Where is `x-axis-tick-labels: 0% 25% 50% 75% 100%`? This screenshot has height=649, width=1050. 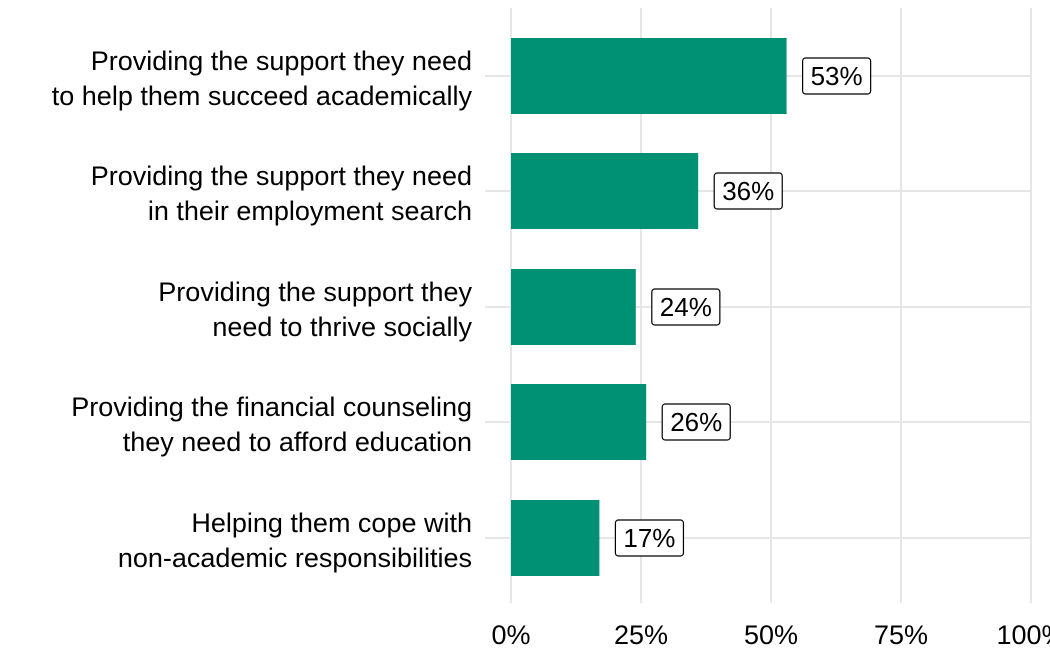 x-axis-tick-labels: 0% 25% 50% 75% 100% is located at coordinates (770, 634).